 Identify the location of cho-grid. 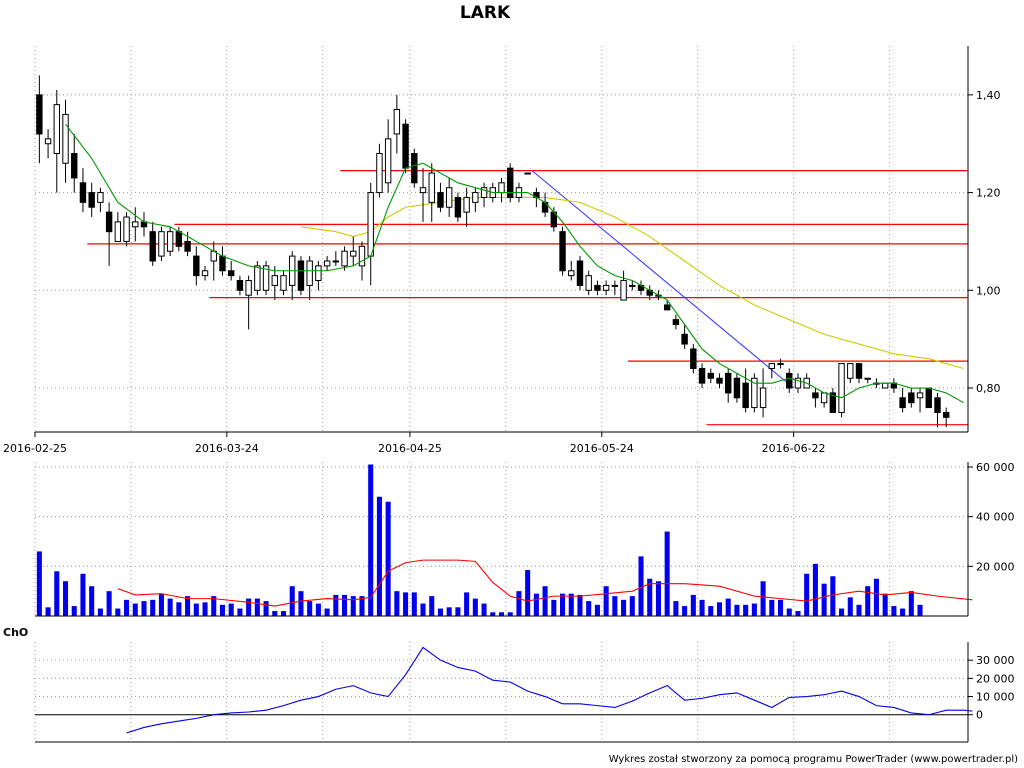
(501, 692).